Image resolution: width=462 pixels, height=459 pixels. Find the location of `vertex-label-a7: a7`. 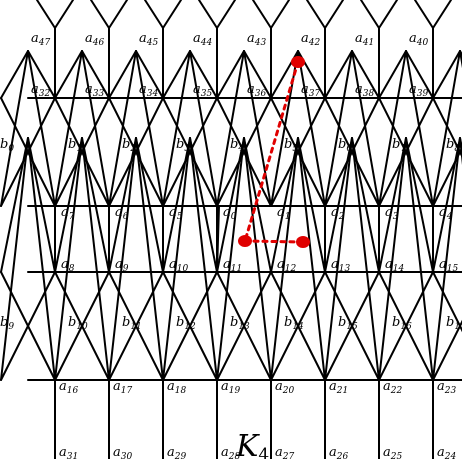

vertex-label-a7: a7 is located at coordinates (68, 213).